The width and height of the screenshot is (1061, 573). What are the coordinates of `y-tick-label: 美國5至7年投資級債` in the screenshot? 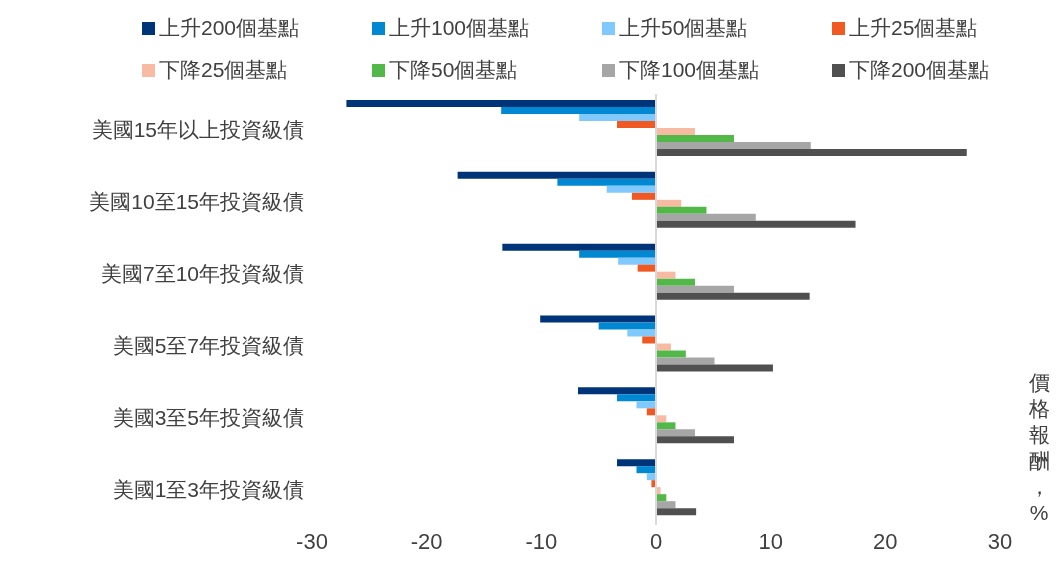 It's located at (208, 345).